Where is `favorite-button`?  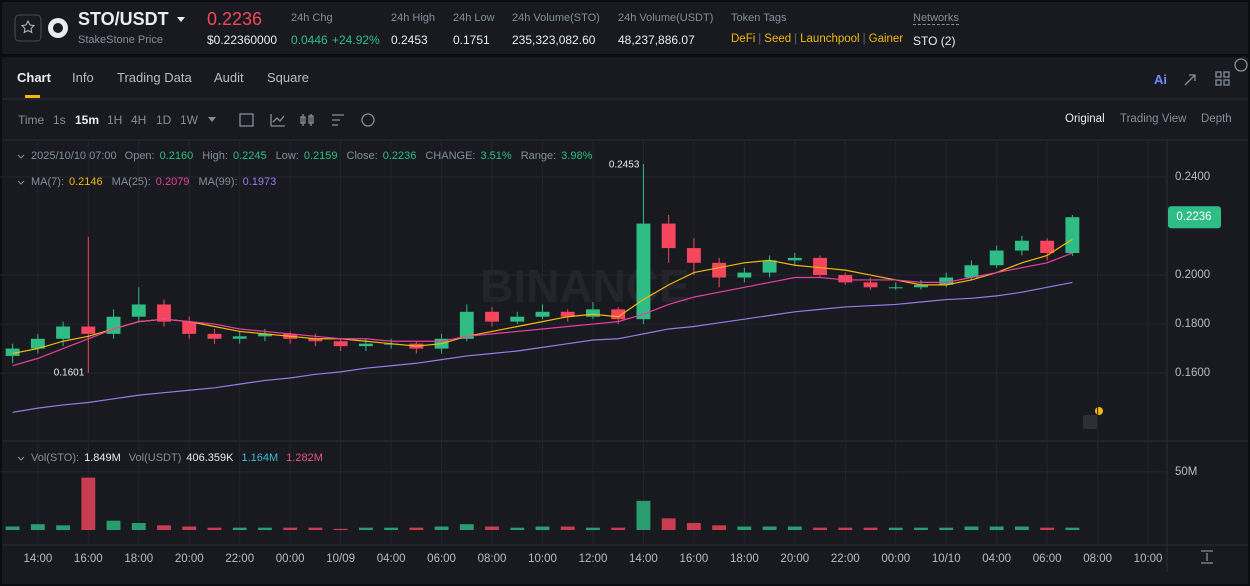 favorite-button is located at coordinates (28, 28).